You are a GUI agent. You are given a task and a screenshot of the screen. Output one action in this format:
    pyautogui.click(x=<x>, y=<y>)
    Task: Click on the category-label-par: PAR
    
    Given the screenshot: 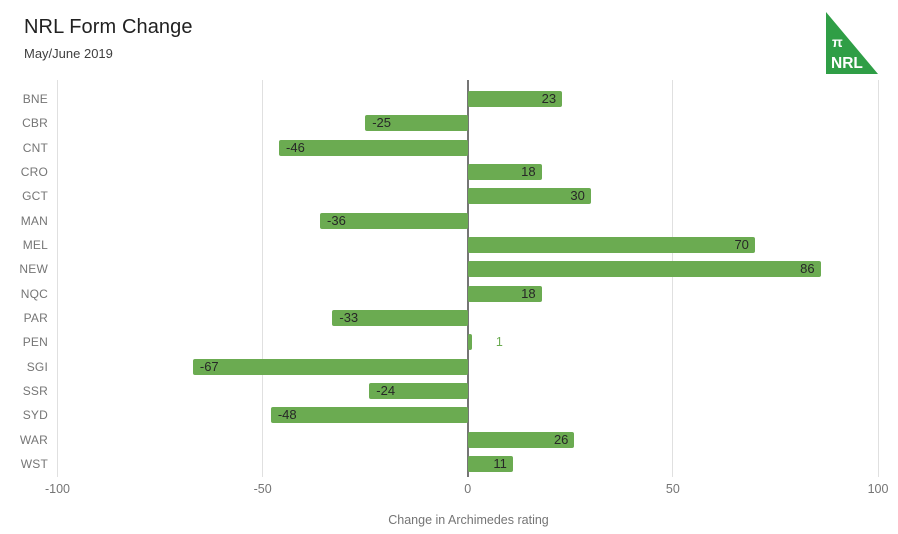 What is the action you would take?
    pyautogui.click(x=35, y=317)
    